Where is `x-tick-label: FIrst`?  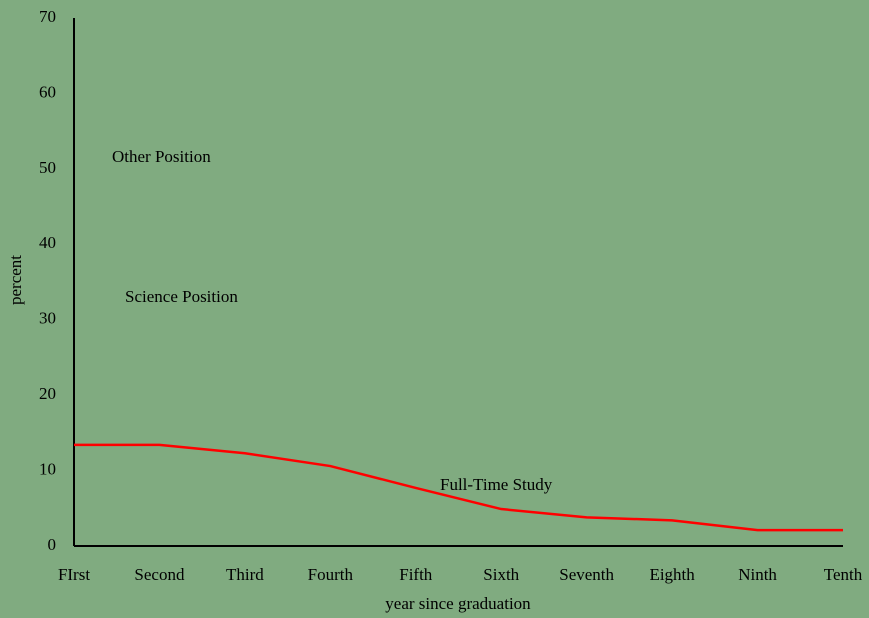 x-tick-label: FIrst is located at coordinates (74, 574).